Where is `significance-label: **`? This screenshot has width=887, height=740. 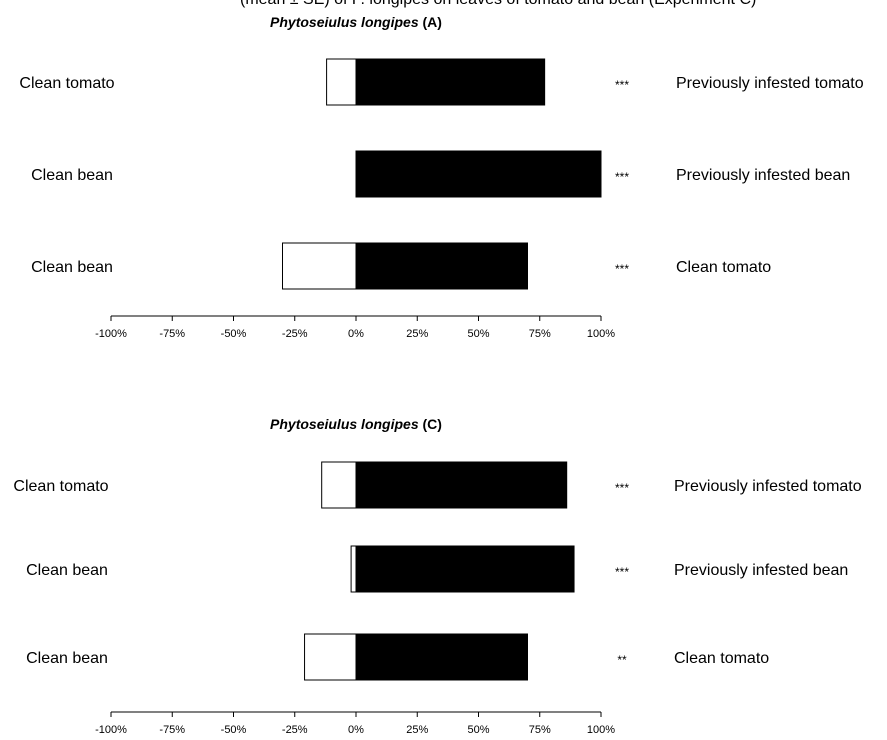 significance-label: ** is located at coordinates (622, 660).